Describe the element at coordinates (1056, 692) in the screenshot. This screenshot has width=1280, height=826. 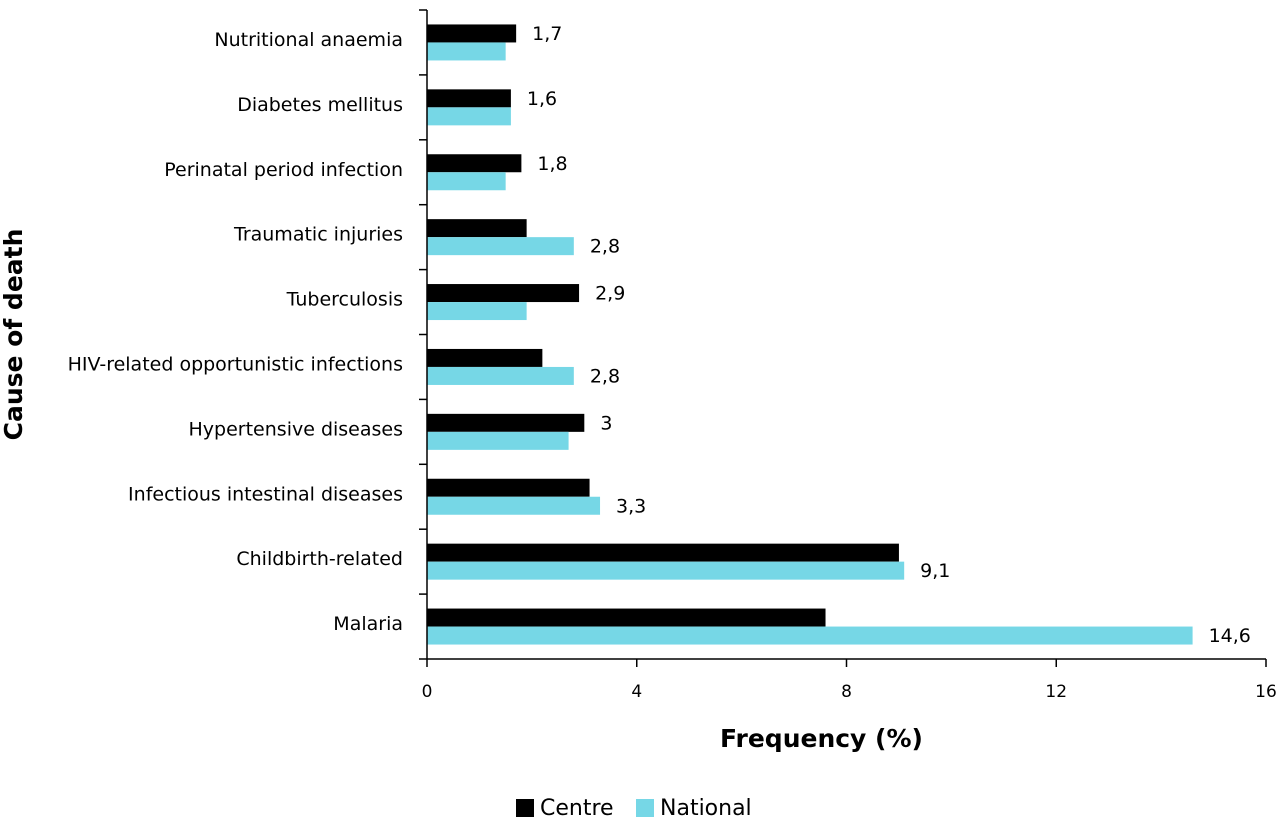
I see `x-tick-label: 12` at that location.